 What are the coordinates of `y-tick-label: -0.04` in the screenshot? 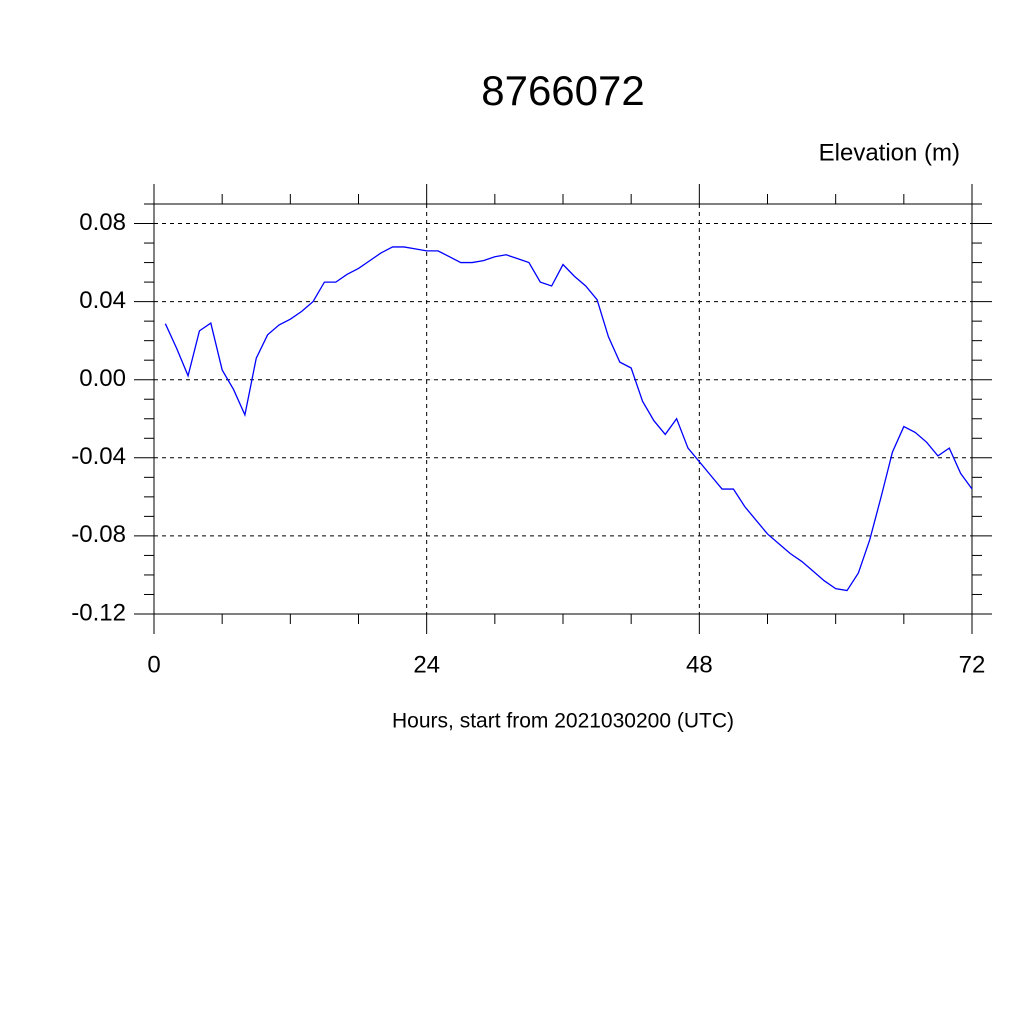 It's located at (98, 456).